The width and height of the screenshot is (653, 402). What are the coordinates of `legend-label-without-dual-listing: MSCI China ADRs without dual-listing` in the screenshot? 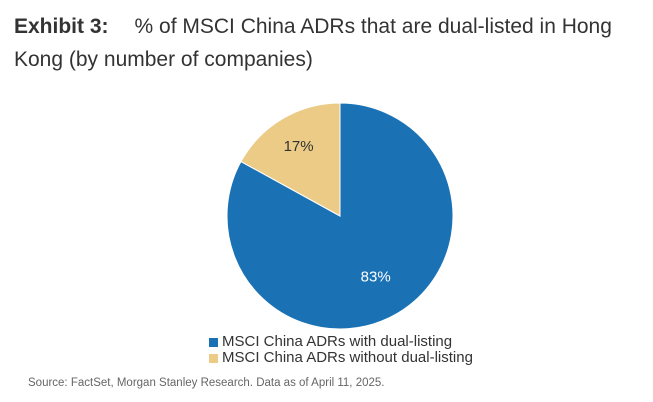 It's located at (347, 357).